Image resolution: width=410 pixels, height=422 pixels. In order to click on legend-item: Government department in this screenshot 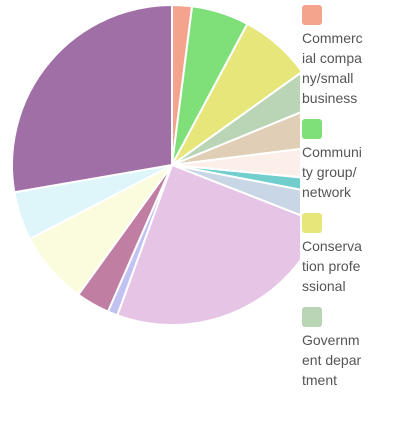, I will do `click(333, 348)`.